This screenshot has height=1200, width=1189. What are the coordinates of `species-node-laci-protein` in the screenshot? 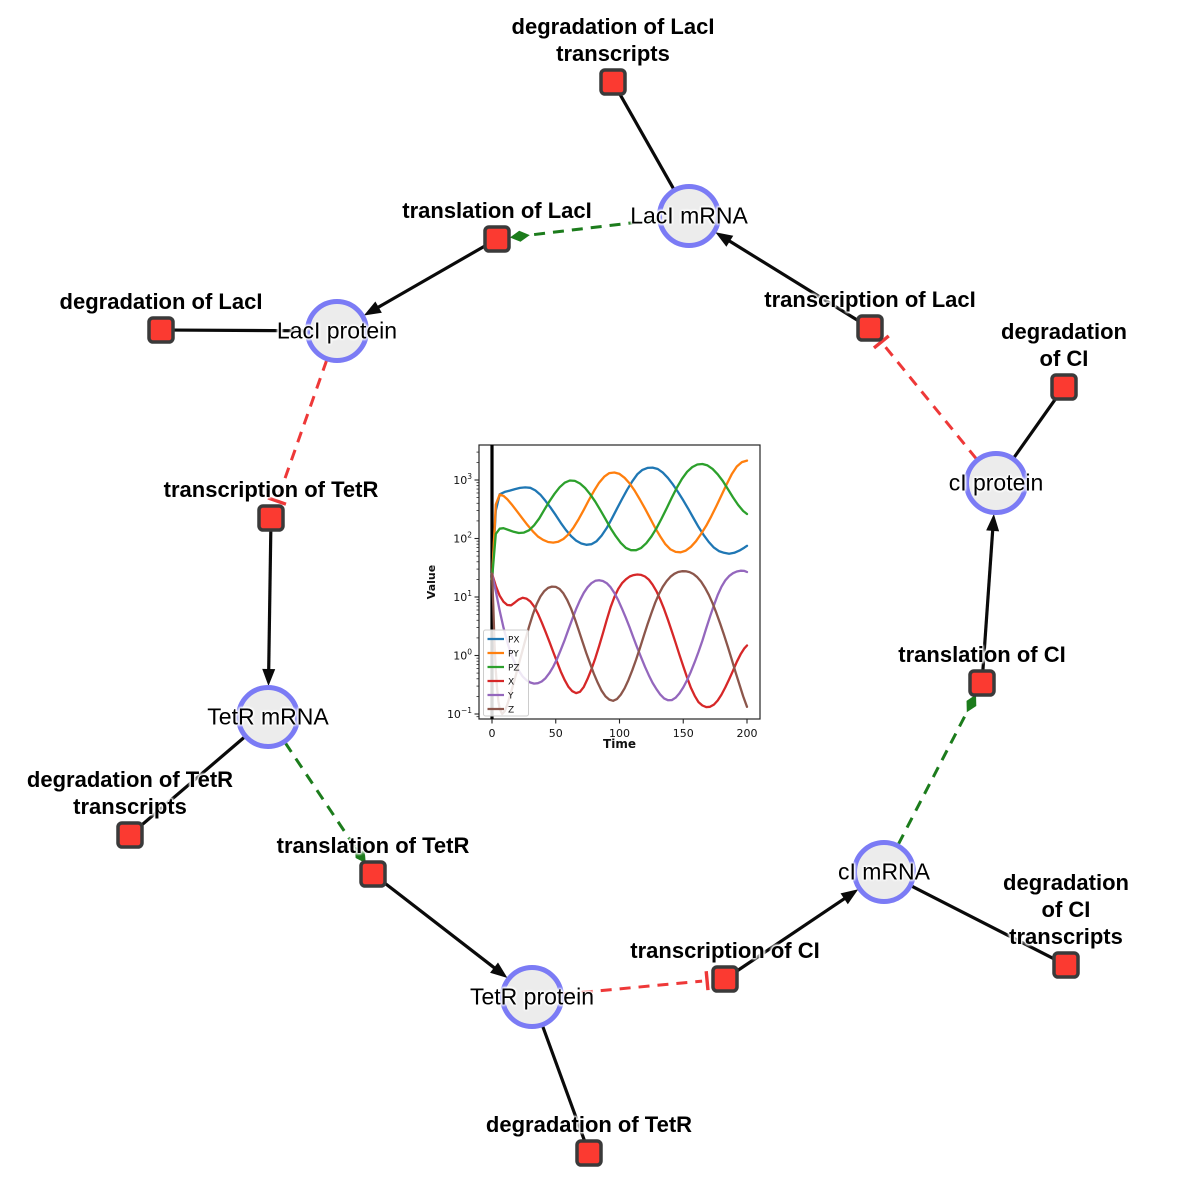 It's located at (337, 331).